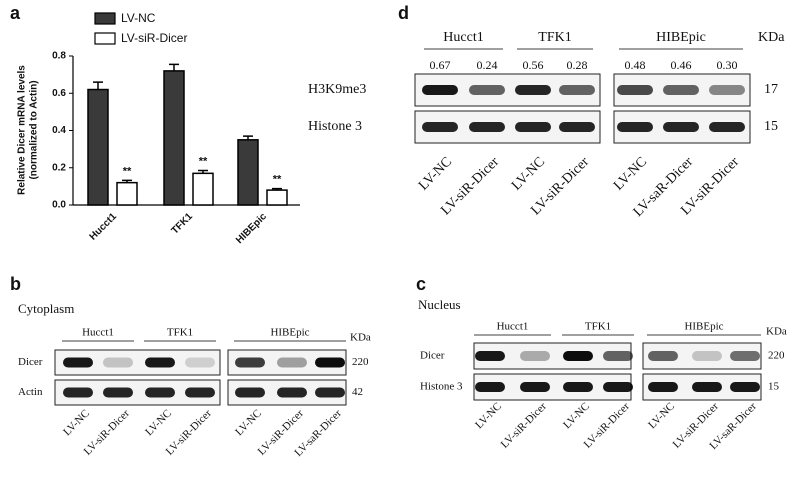  What do you see at coordinates (439, 304) in the screenshot?
I see `panel-title: Nucleus` at bounding box center [439, 304].